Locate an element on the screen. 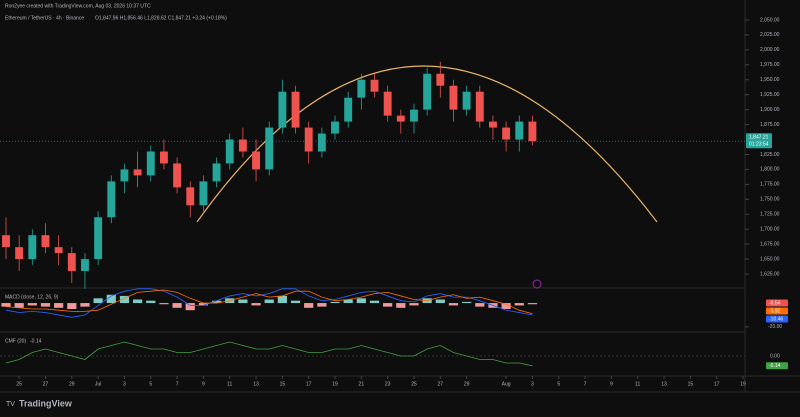 This screenshot has width=800, height=417. y-tick-label: 1,925.00 is located at coordinates (770, 95).